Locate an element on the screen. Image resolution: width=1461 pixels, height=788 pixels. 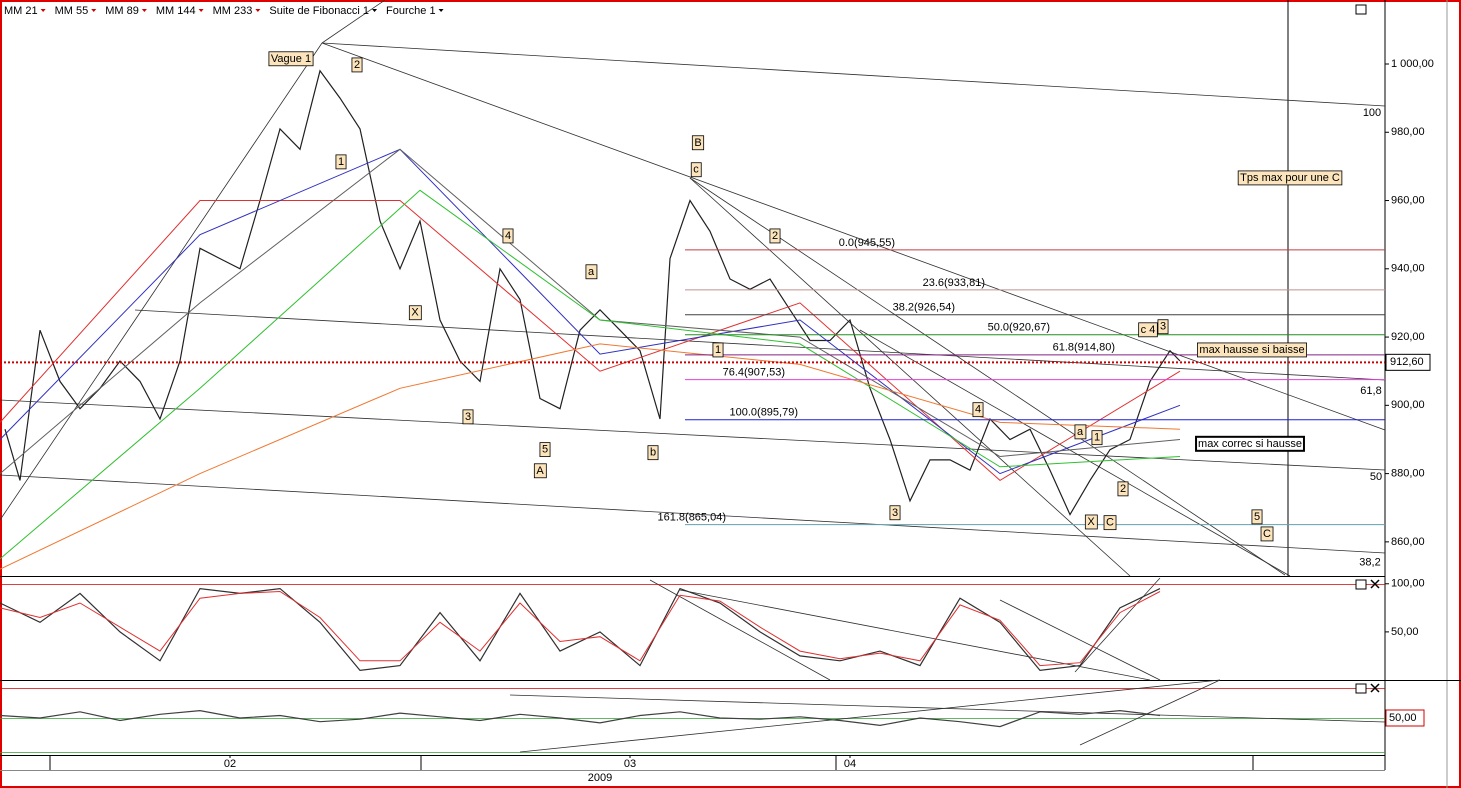
legend-item: MM 89 is located at coordinates (122, 11).